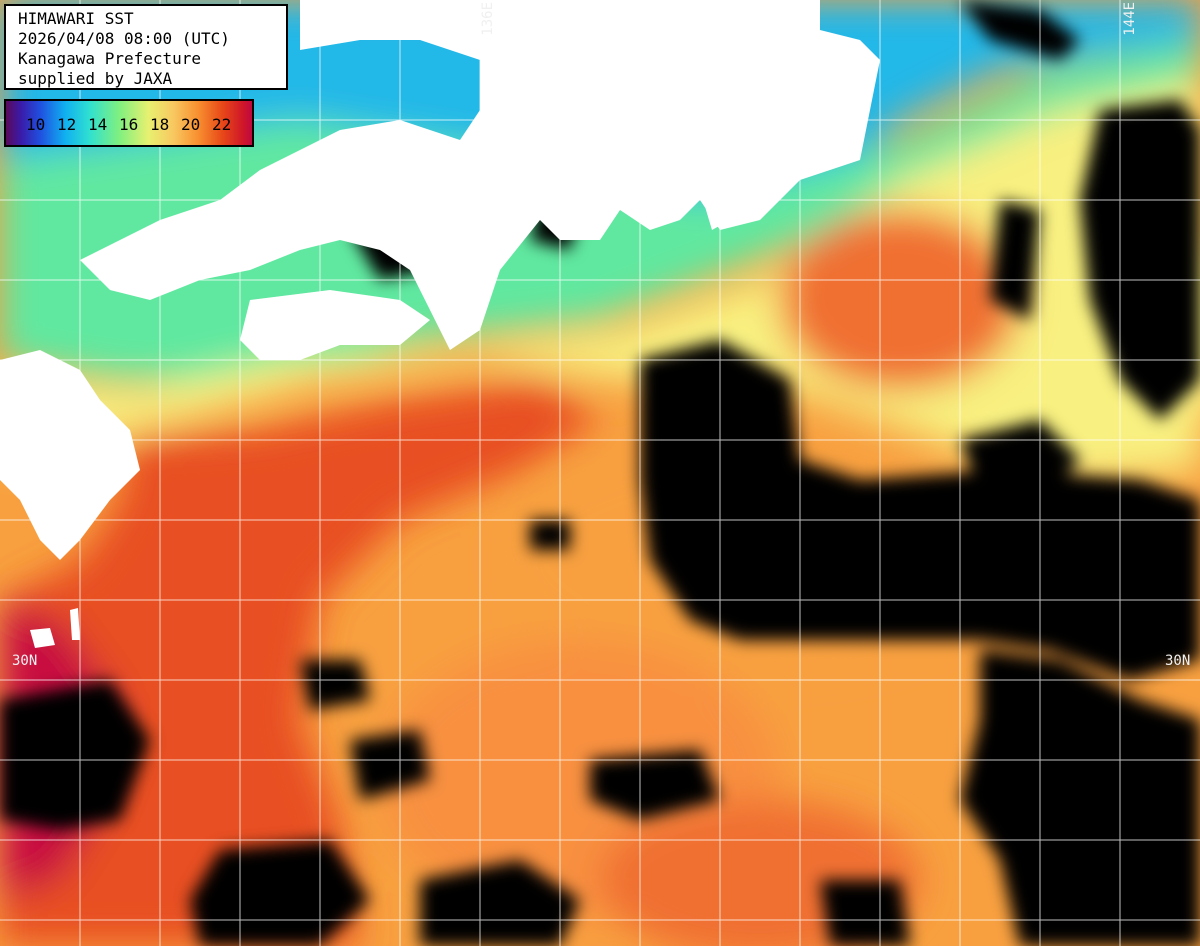 The width and height of the screenshot is (1200, 946). I want to click on legend-label: 14, so click(98, 124).